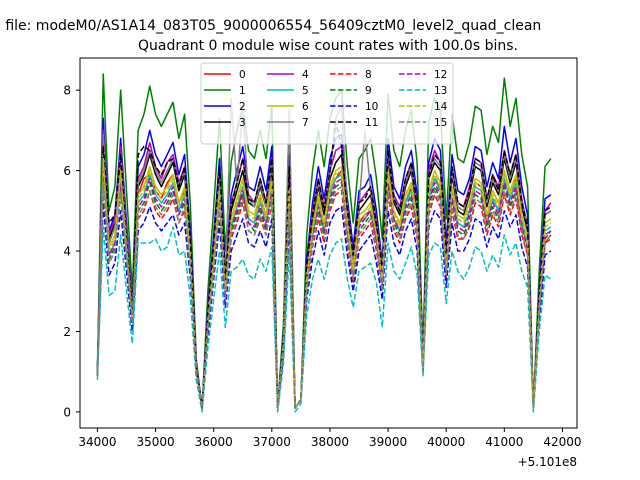  Describe the element at coordinates (97, 442) in the screenshot. I see `x-tick-label: 34000` at that location.